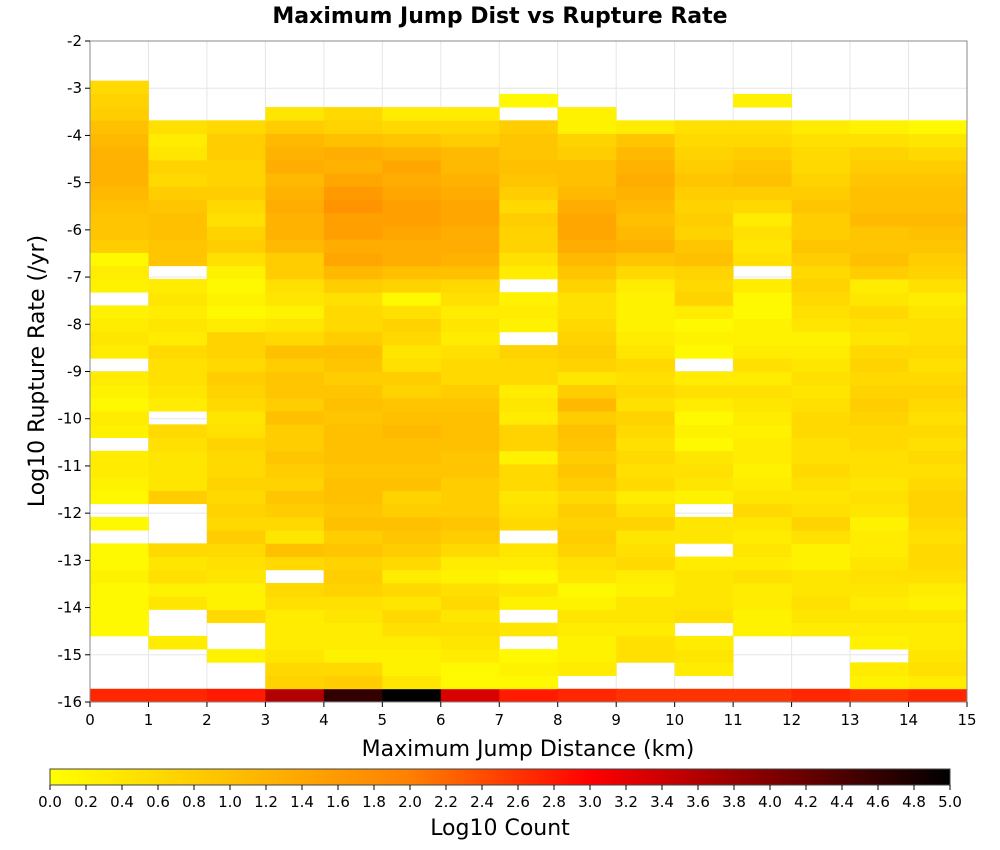  I want to click on y-axis-label: Log10 Rupture Rate (/yr), so click(37, 371).